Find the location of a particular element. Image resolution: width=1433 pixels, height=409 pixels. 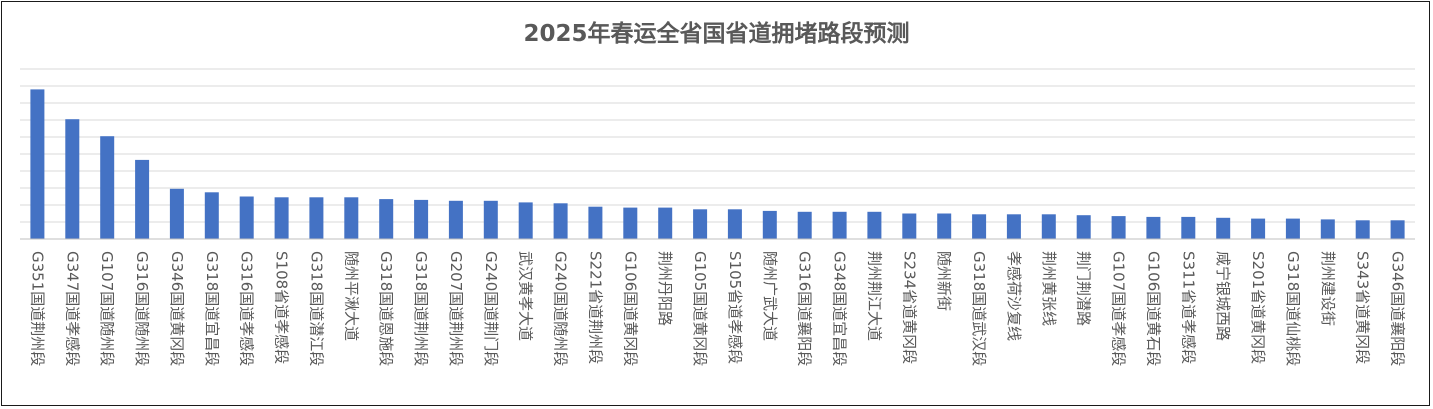

category-label: S221省道荆州段 is located at coordinates (595, 307).